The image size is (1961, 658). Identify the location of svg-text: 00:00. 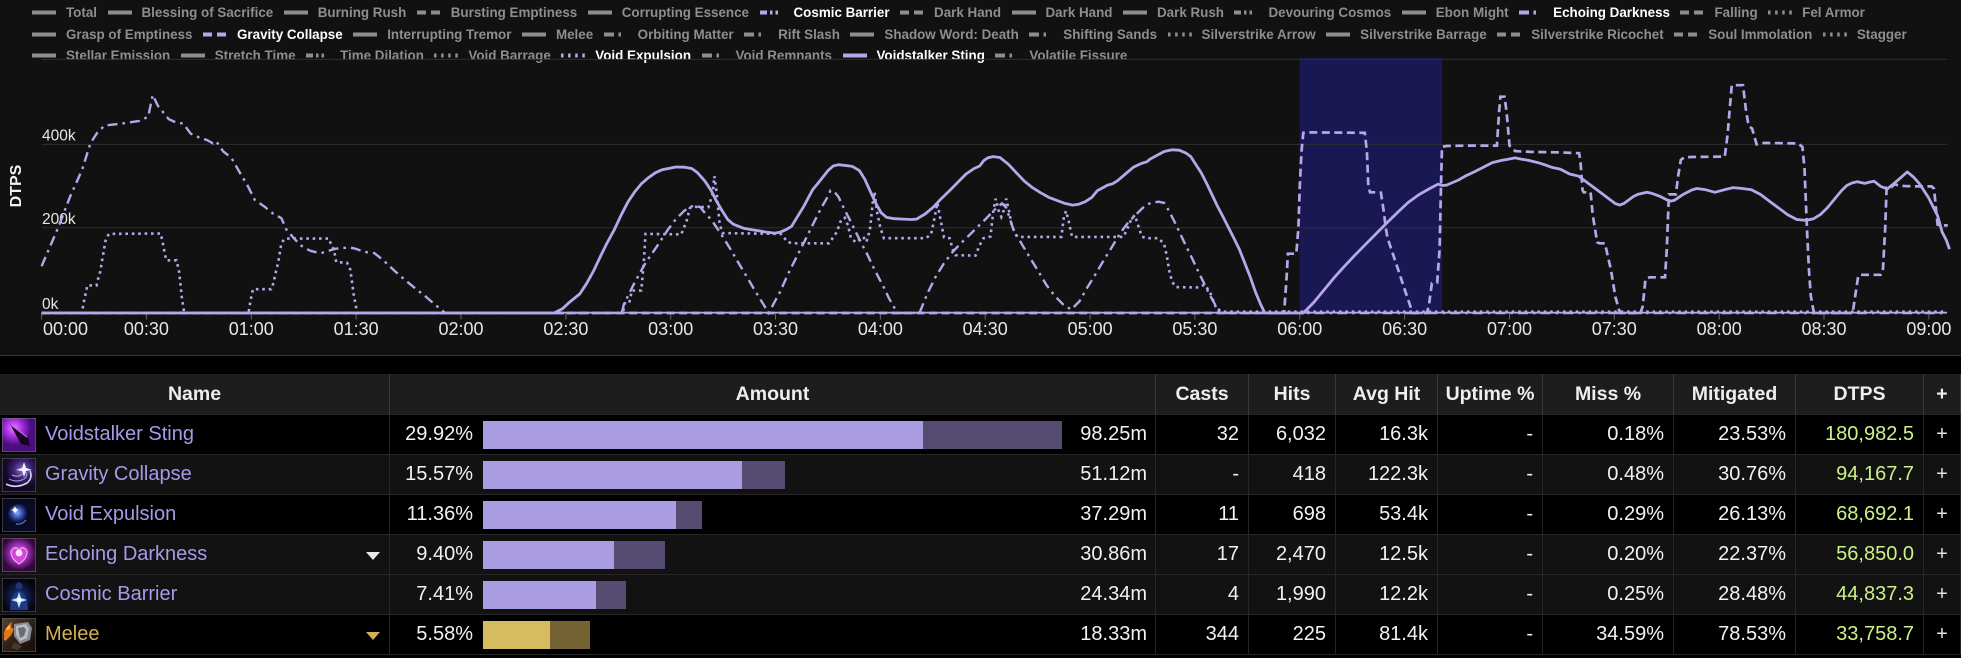
(65, 329).